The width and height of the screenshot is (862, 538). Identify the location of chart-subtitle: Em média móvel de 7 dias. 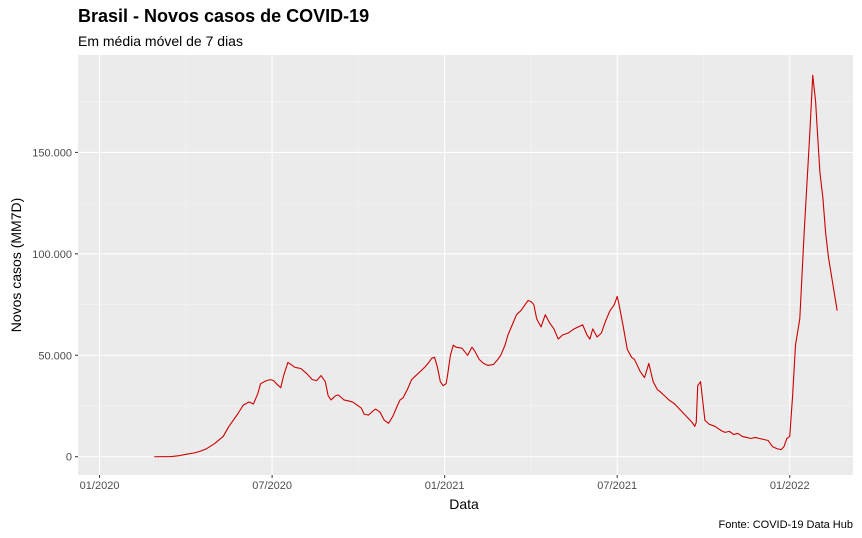
(160, 41).